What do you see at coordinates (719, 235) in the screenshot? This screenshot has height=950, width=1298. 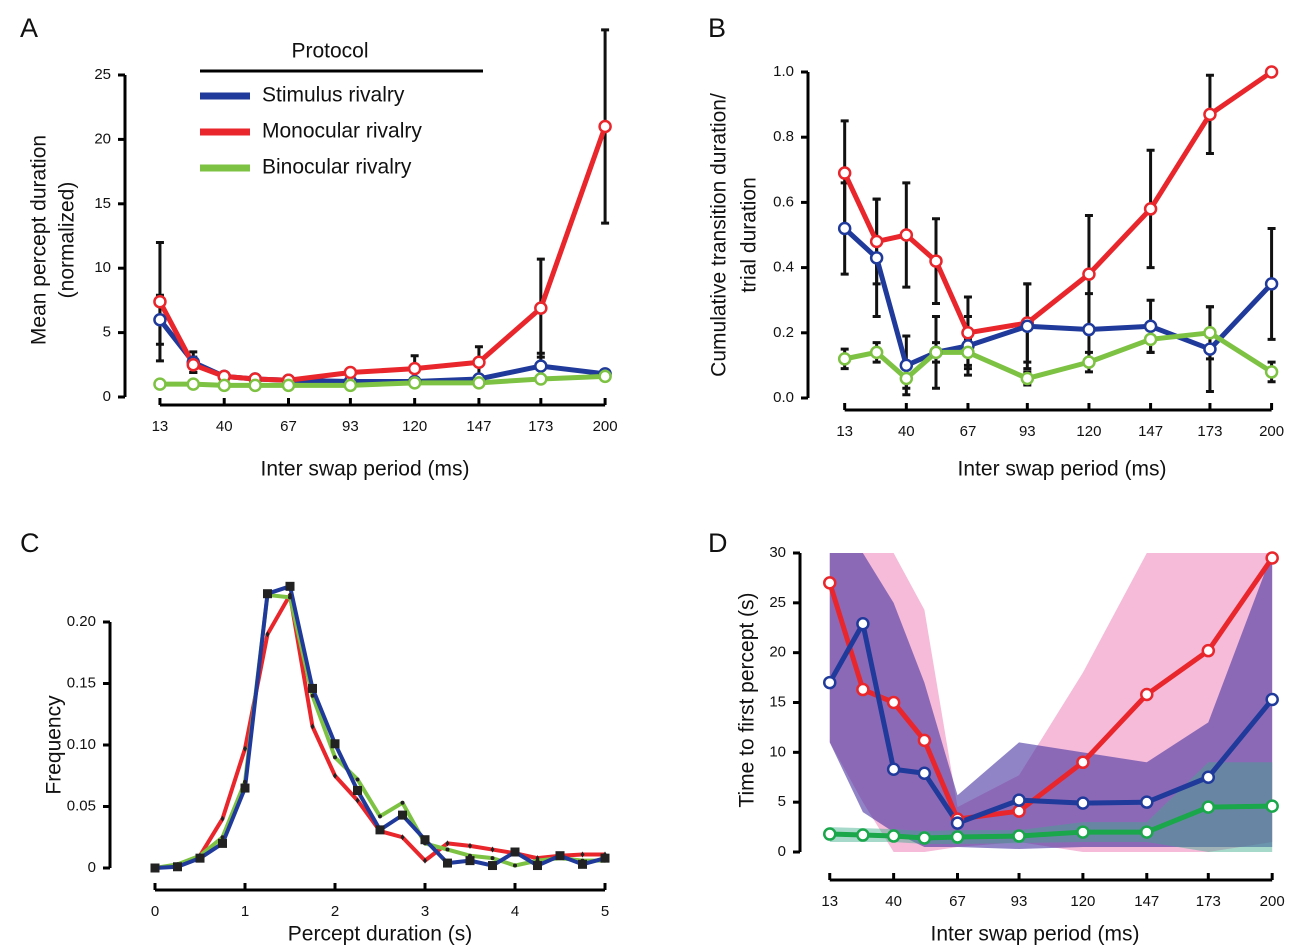 I see `y-axis-label: Cumulative transition duration/` at bounding box center [719, 235].